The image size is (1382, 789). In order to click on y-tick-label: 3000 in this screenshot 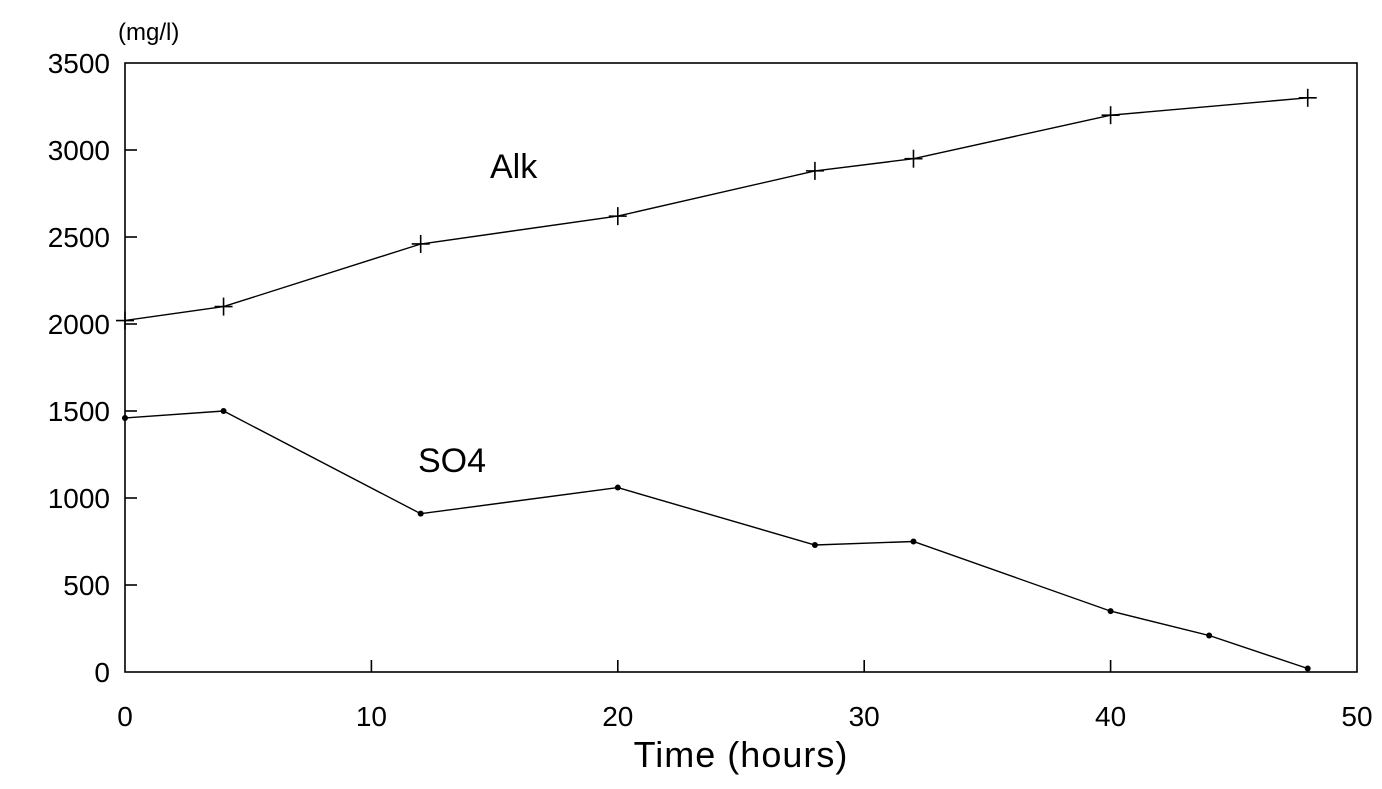, I will do `click(79, 150)`.